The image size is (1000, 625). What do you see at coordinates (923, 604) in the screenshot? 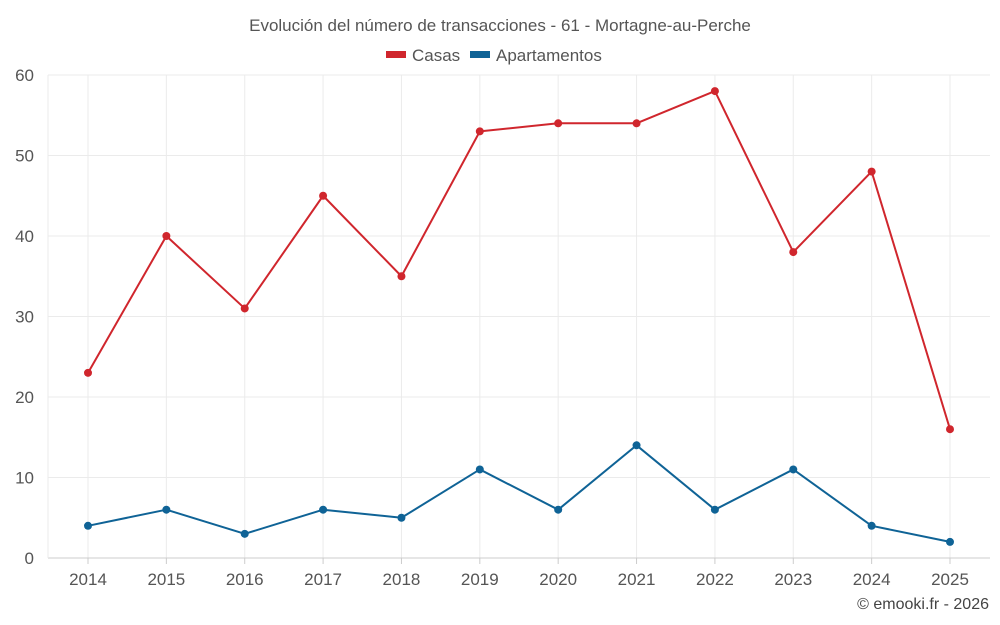
I see `credit-text: © emooki.fr - 2026` at bounding box center [923, 604].